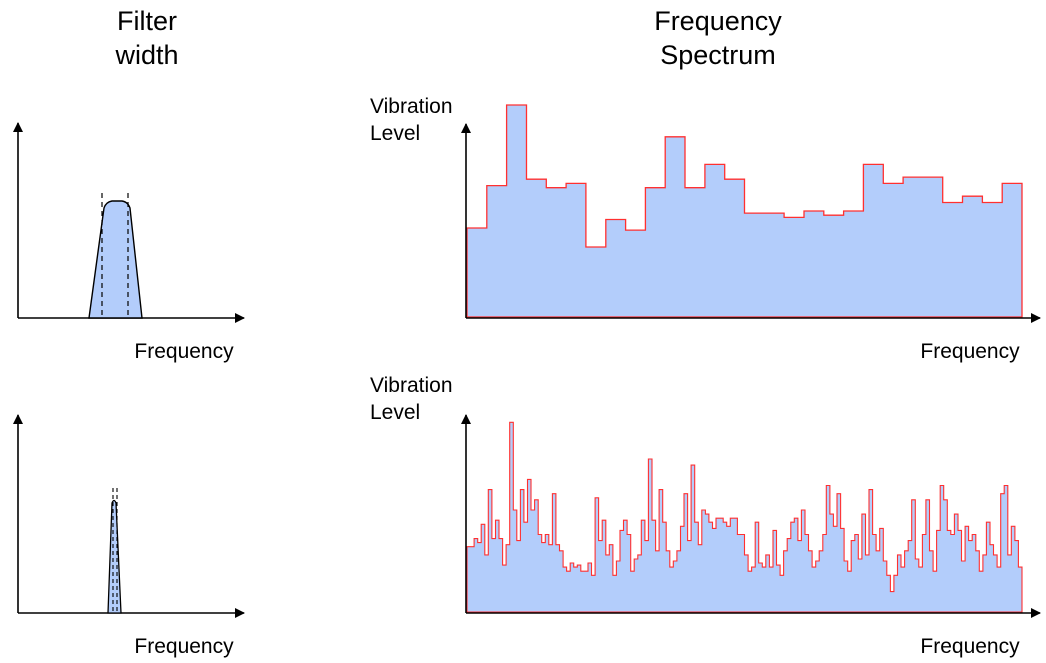 This screenshot has width=1046, height=663. Describe the element at coordinates (970, 646) in the screenshot. I see `fine-spectrum-x-label: Frequency` at that location.